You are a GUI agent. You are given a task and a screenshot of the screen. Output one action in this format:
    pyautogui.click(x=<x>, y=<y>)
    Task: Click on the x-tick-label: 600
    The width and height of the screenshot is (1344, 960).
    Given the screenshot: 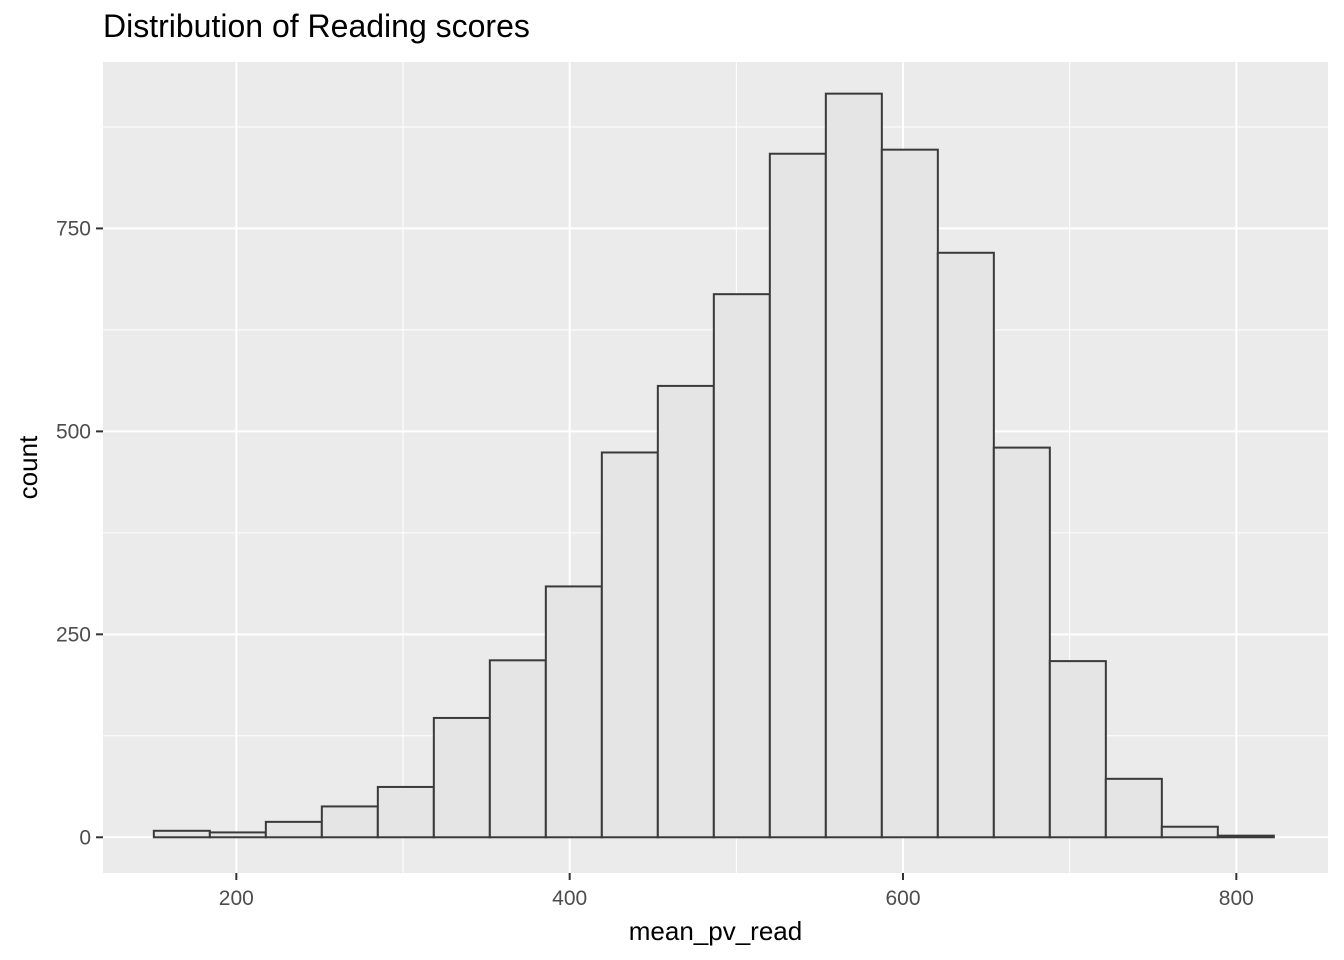 What is the action you would take?
    pyautogui.click(x=902, y=898)
    